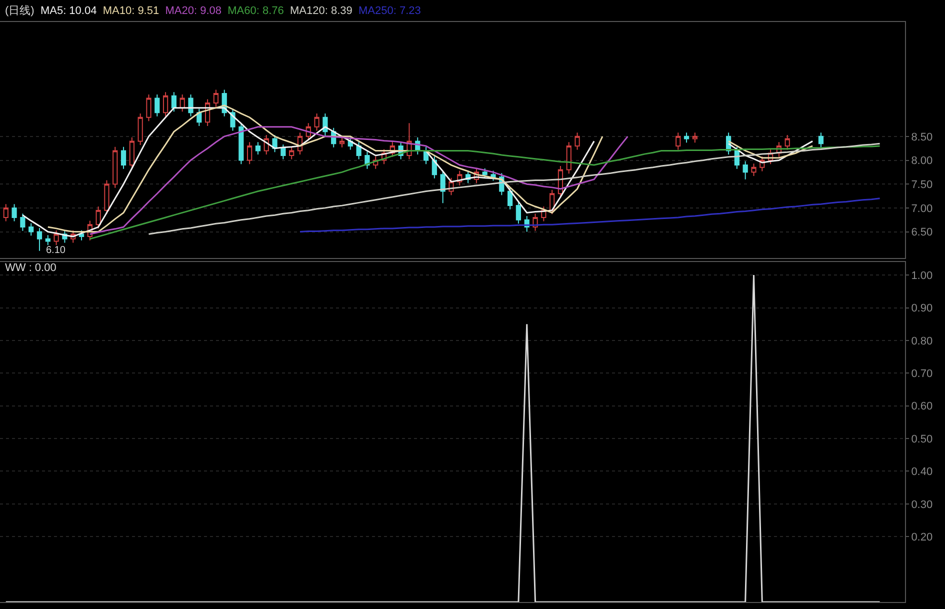 Image resolution: width=945 pixels, height=609 pixels. I want to click on y-tick-label: 0.80, so click(922, 341).